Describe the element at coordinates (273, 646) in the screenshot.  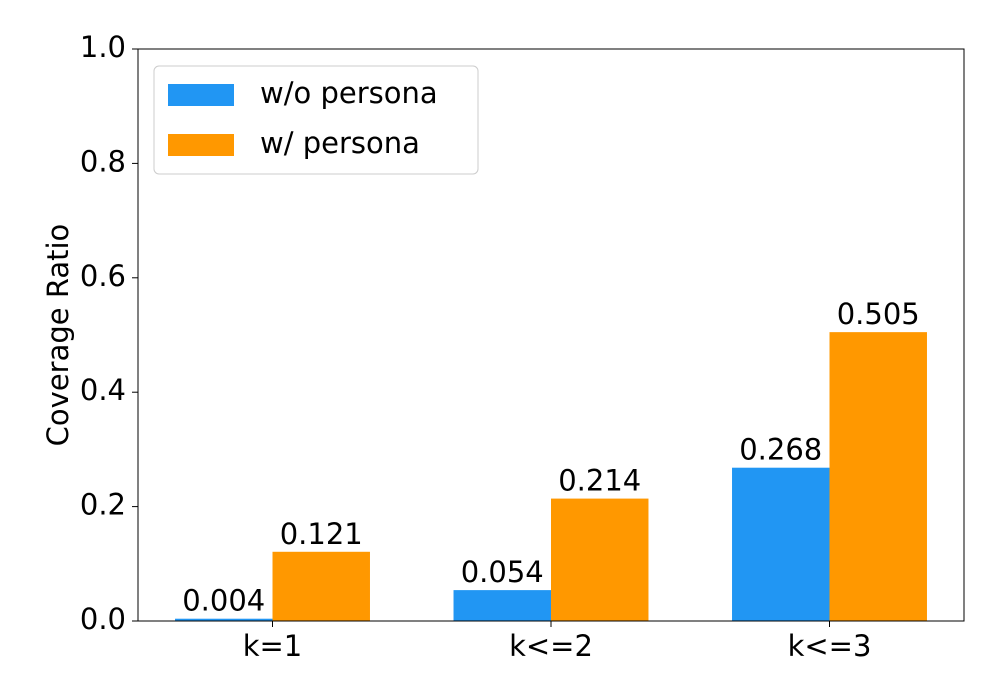
I see `x-tick-label: k=1` at that location.